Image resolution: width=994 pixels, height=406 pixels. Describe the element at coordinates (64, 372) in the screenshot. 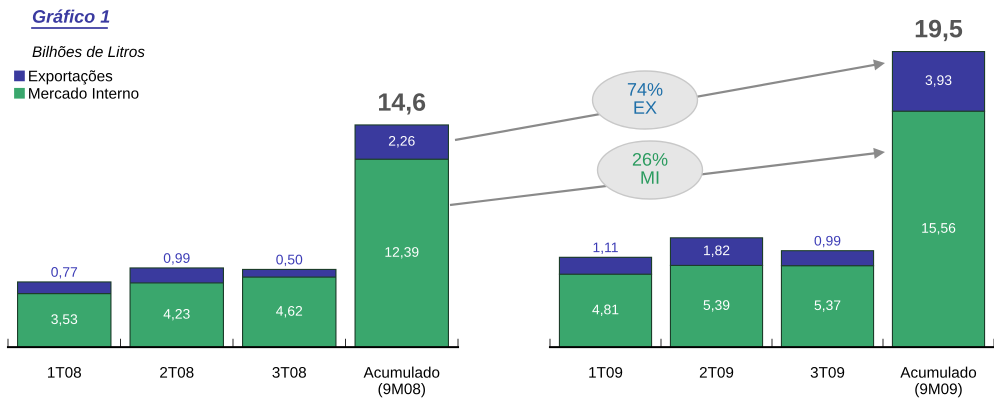

I see `x-tick-label: 1T08` at that location.